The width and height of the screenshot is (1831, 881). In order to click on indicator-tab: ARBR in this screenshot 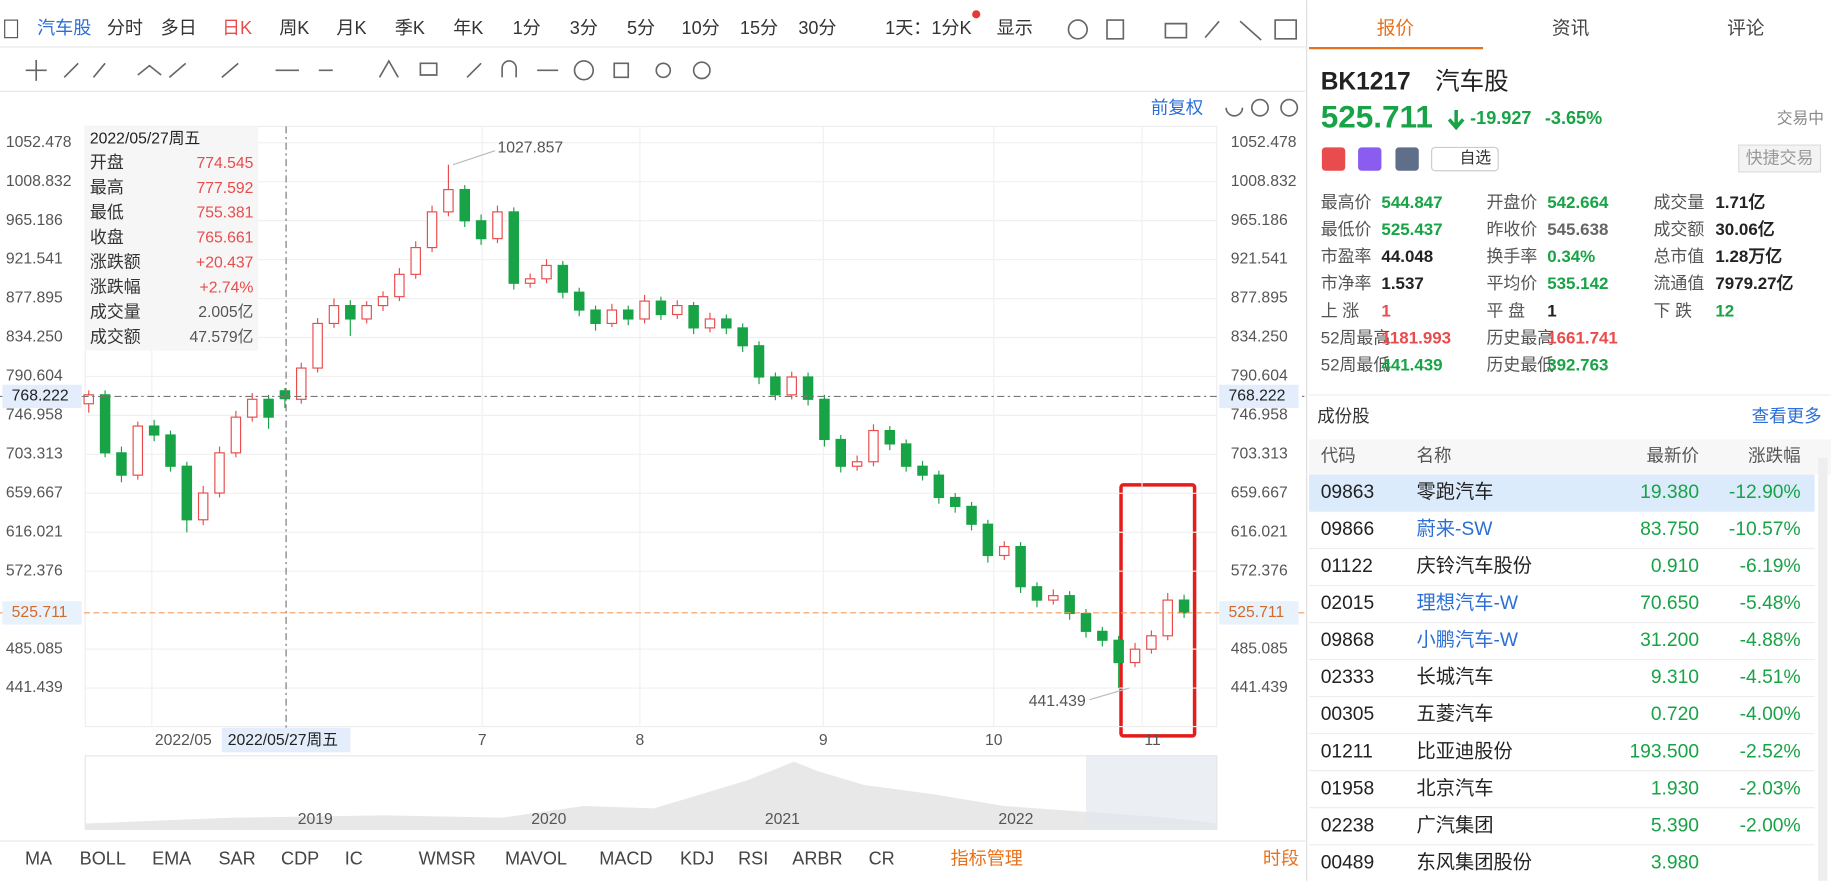, I will do `click(817, 858)`.